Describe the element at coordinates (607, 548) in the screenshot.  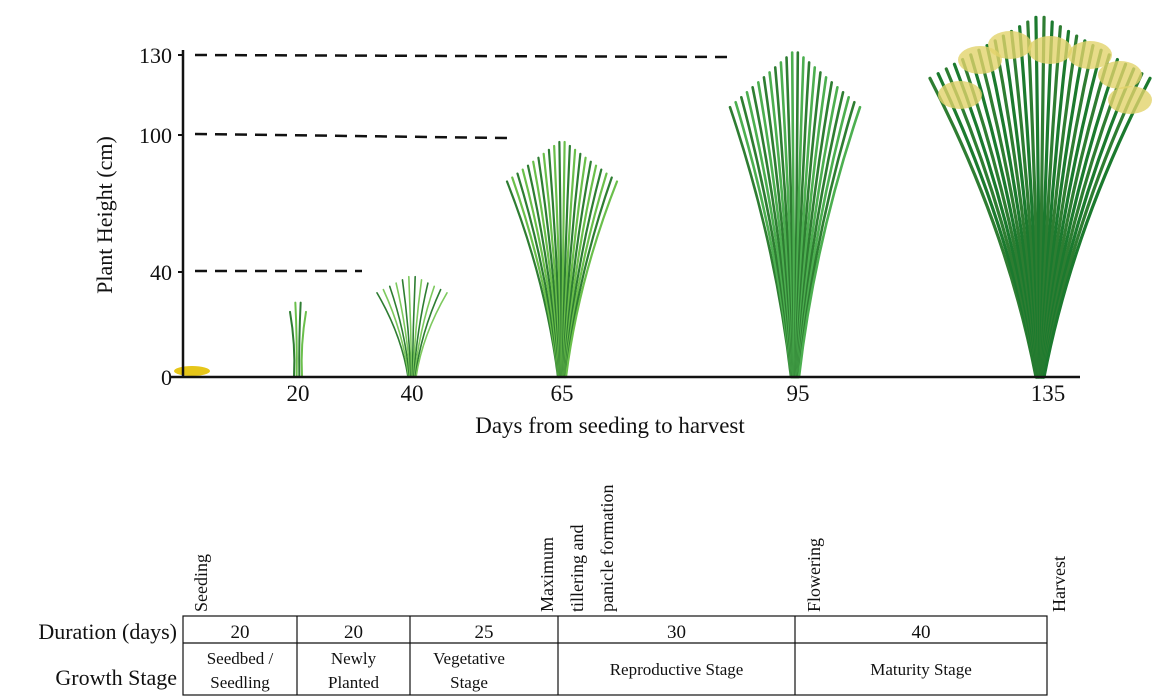
I see `event-label: panicle formation` at that location.